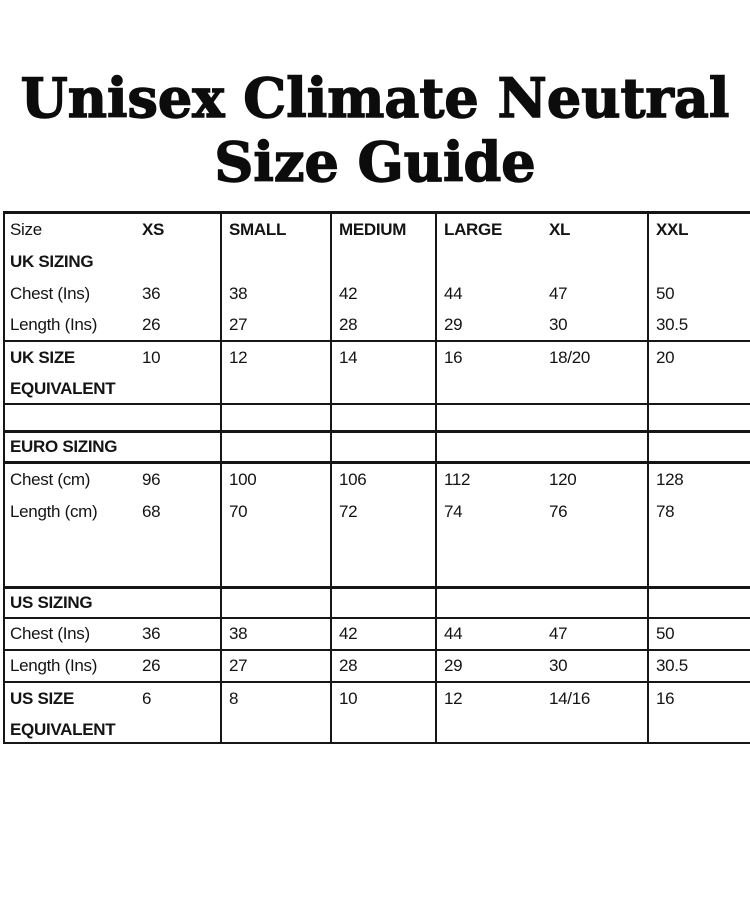  I want to click on cell-xl: 120, so click(563, 479).